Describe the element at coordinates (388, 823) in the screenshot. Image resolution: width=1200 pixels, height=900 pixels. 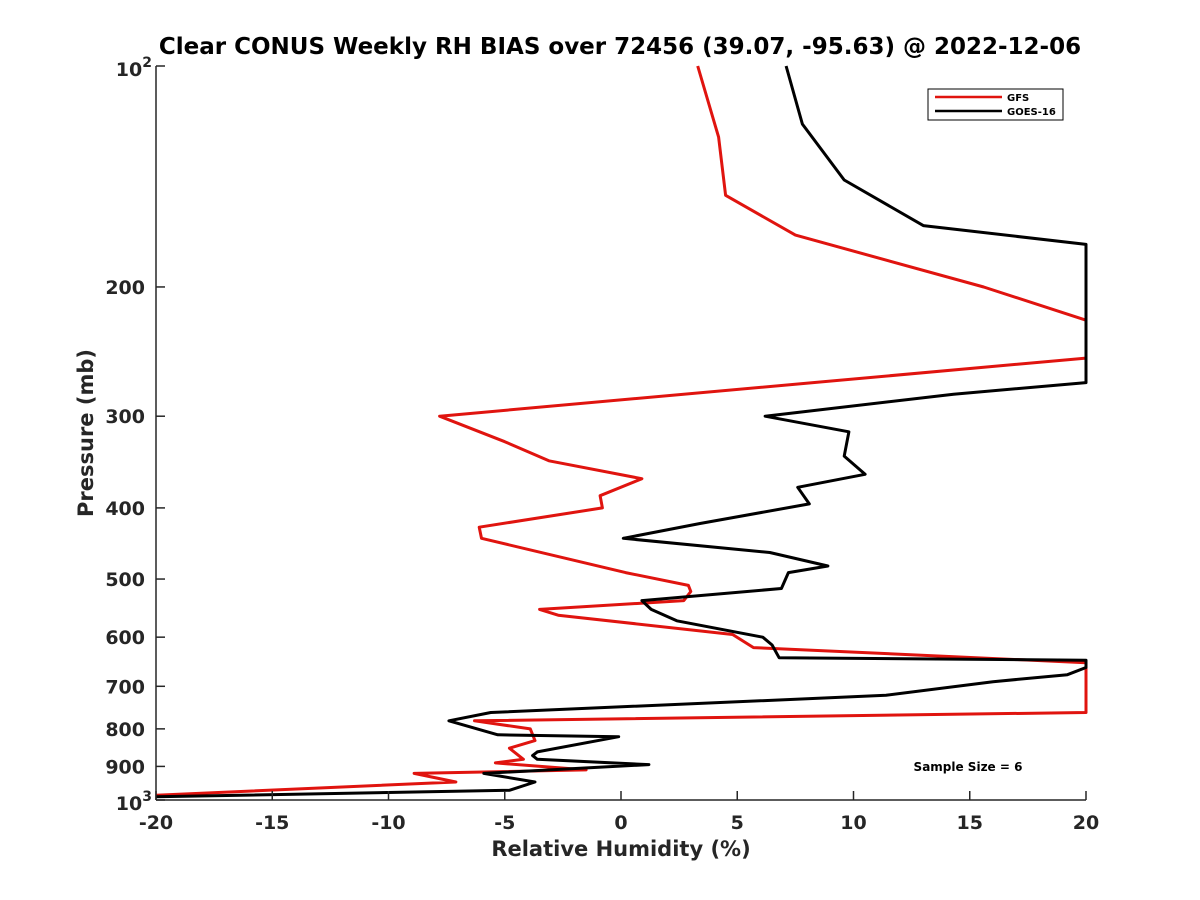
I see `x-tick-label: -10` at that location.